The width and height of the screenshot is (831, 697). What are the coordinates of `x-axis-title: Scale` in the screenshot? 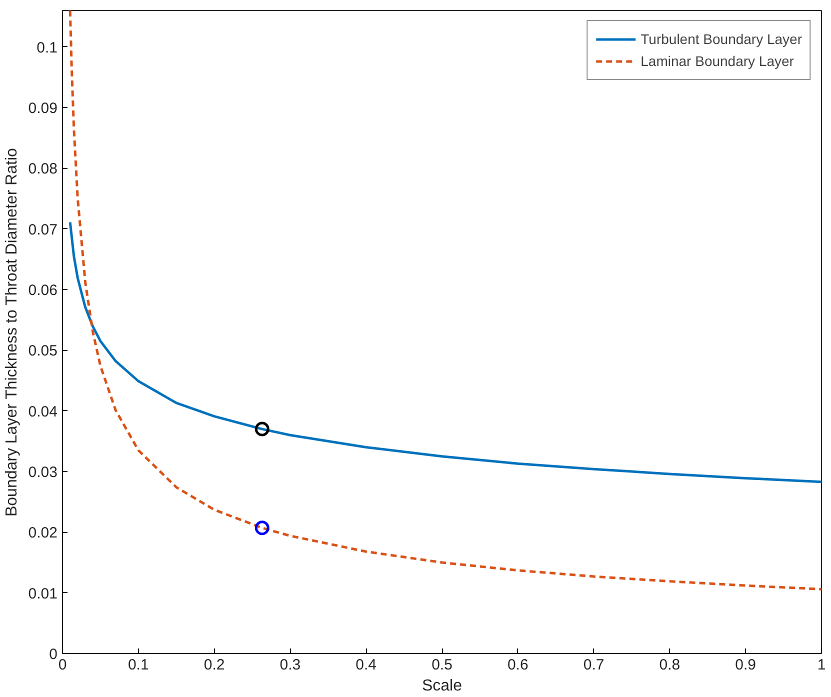 It's located at (442, 686).